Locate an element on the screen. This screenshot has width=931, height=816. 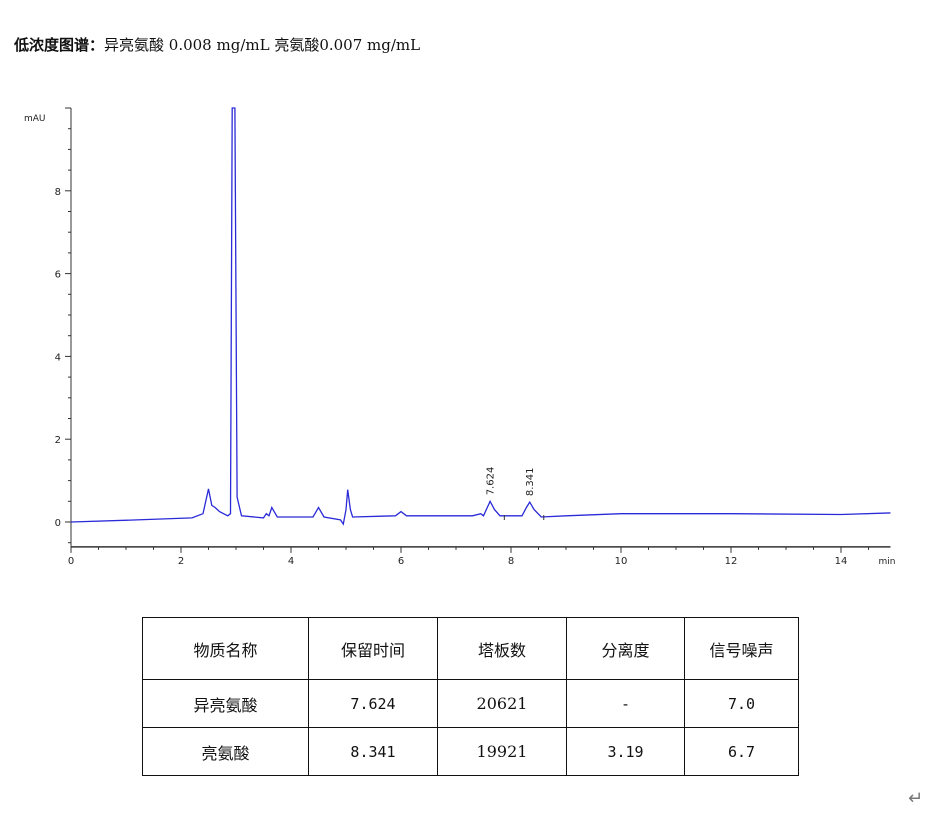
x-tick-label: 8 is located at coordinates (511, 561).